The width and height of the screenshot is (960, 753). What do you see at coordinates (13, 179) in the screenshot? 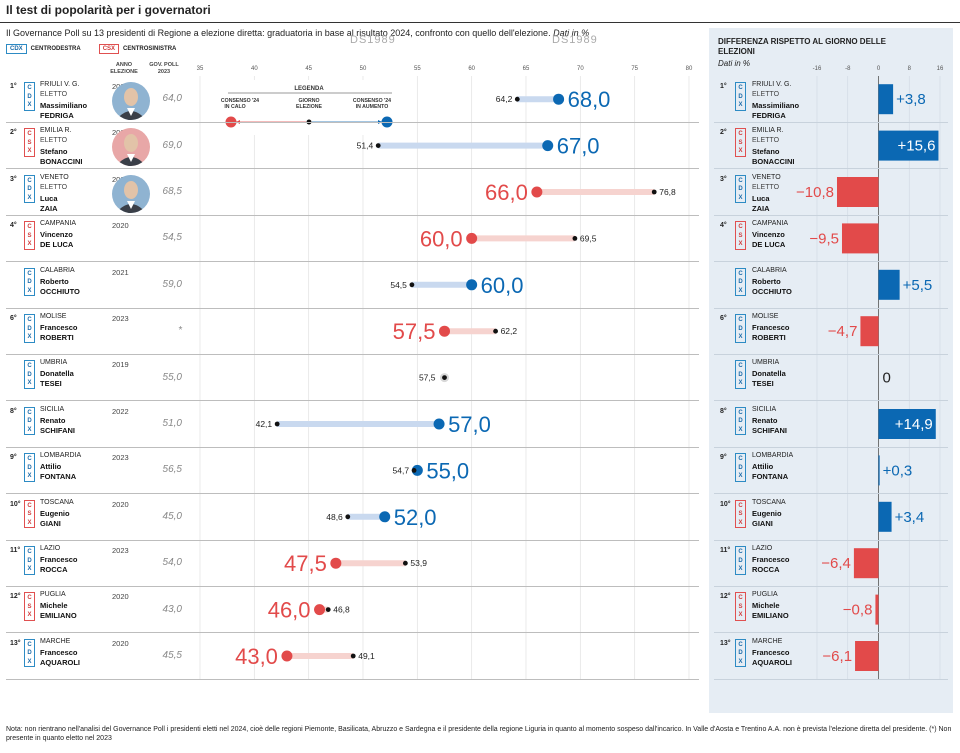
I see `rank-label: 3°` at bounding box center [13, 179].